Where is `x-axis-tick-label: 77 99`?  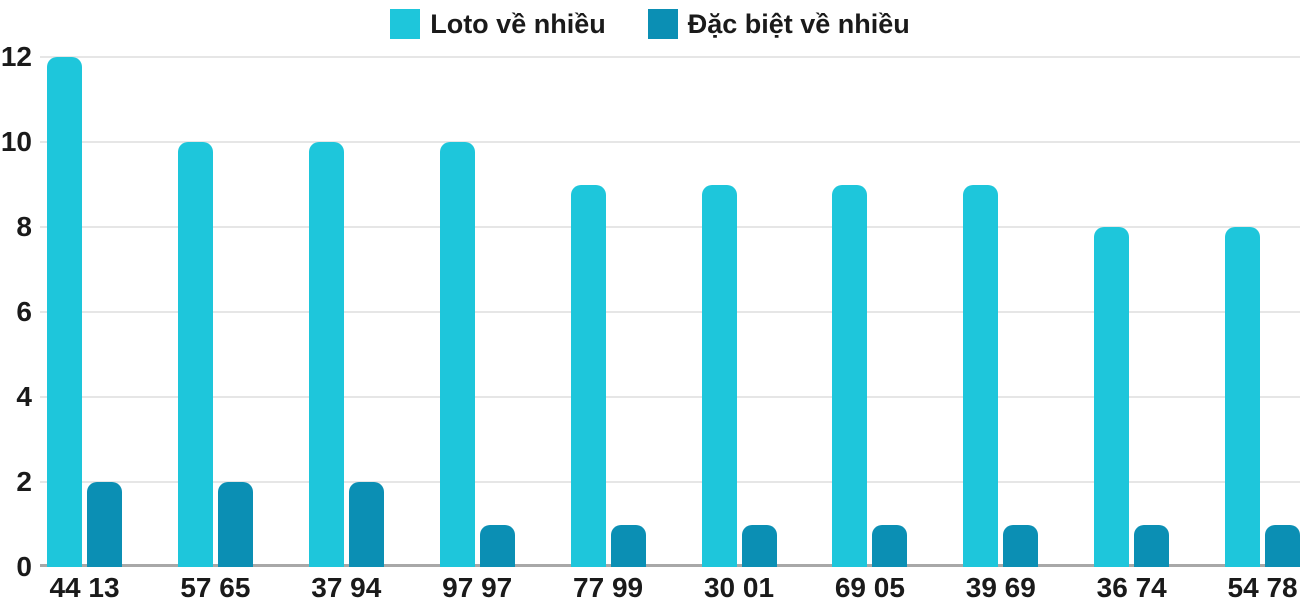
x-axis-tick-label: 77 99 is located at coordinates (608, 586).